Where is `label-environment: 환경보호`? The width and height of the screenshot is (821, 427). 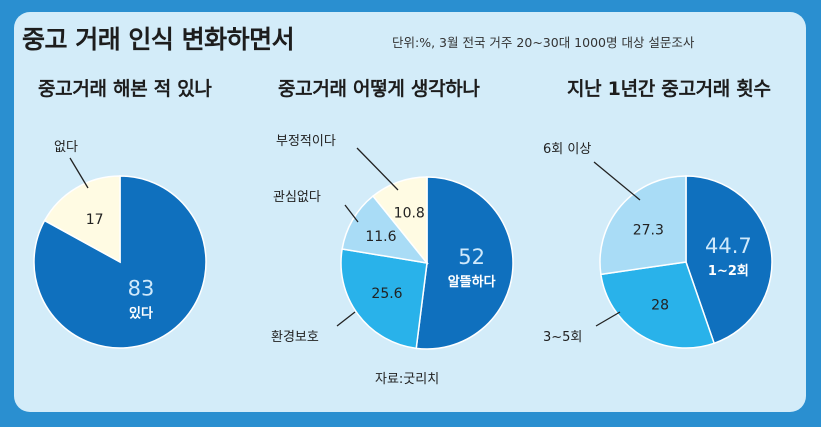
label-environment: 환경보호 is located at coordinates (295, 337).